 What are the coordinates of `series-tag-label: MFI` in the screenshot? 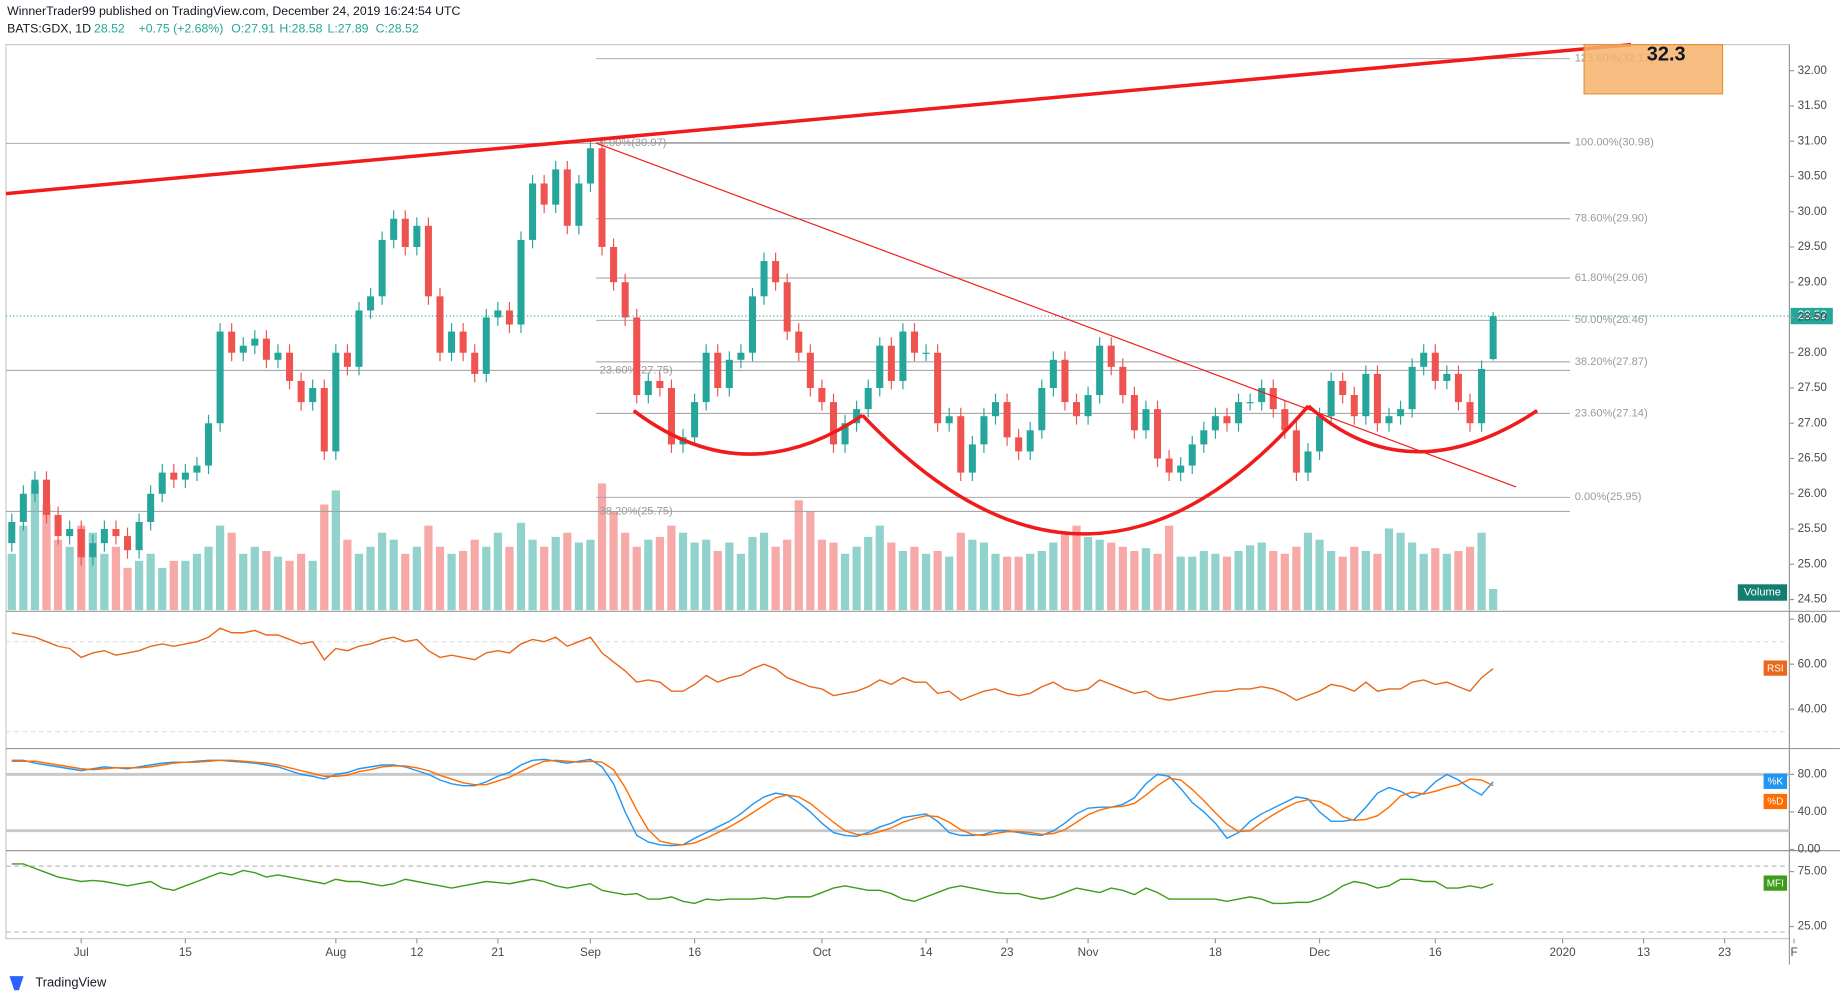 It's located at (1775, 883).